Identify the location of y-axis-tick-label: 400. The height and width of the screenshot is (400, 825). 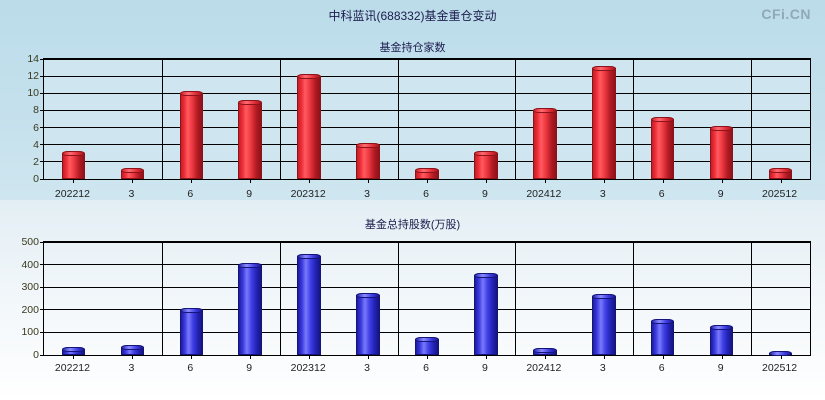
(30, 264).